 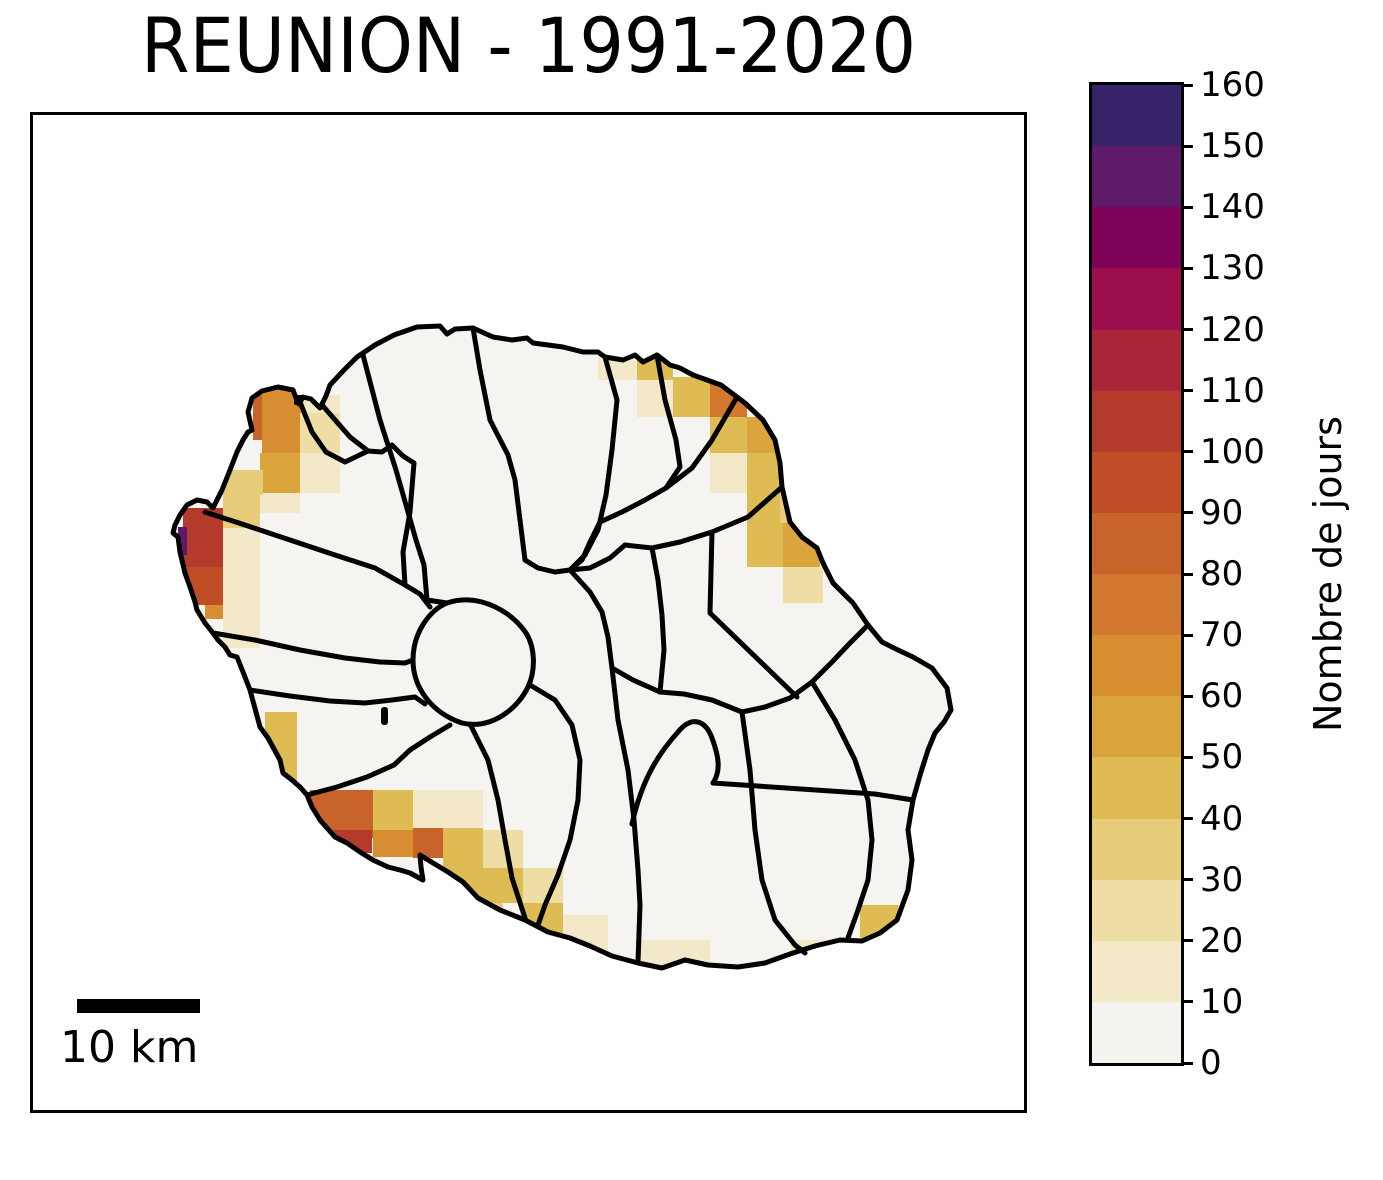 I want to click on colorbar-tick-label: 20, so click(x=1222, y=940).